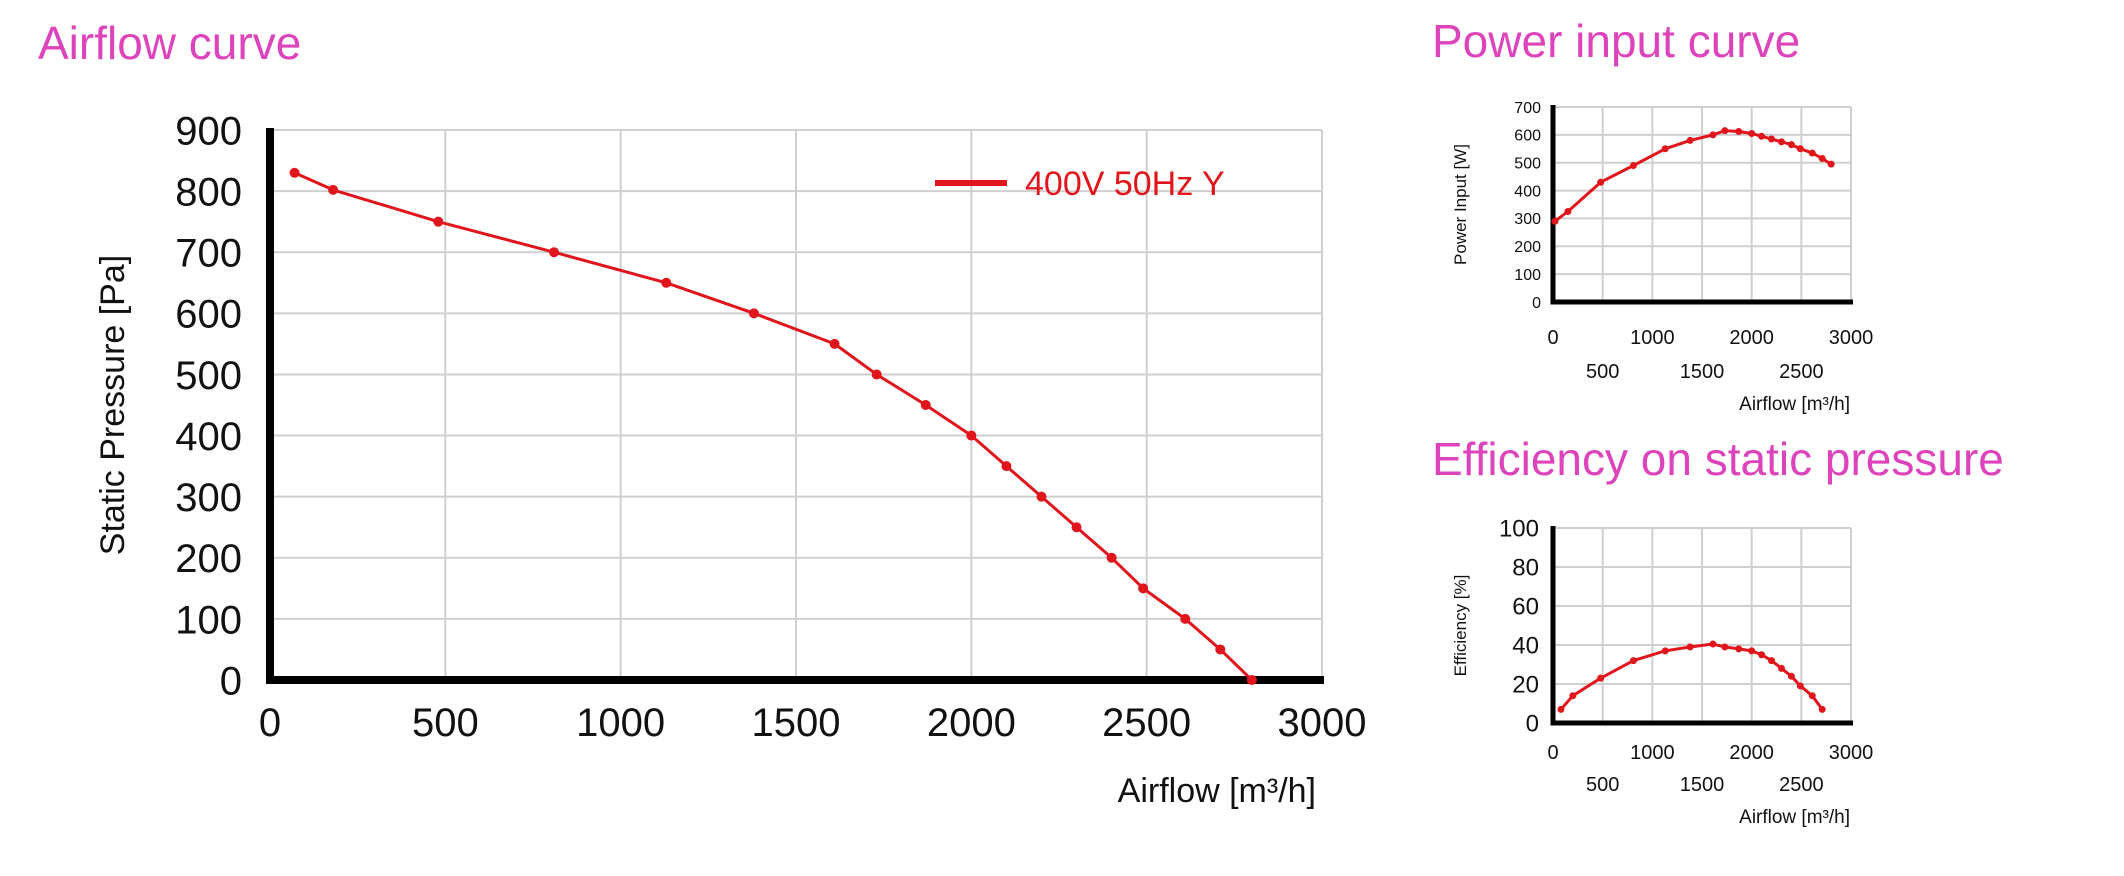 The height and width of the screenshot is (876, 2124). Describe the element at coordinates (208, 193) in the screenshot. I see `y-tick-label: 800` at that location.